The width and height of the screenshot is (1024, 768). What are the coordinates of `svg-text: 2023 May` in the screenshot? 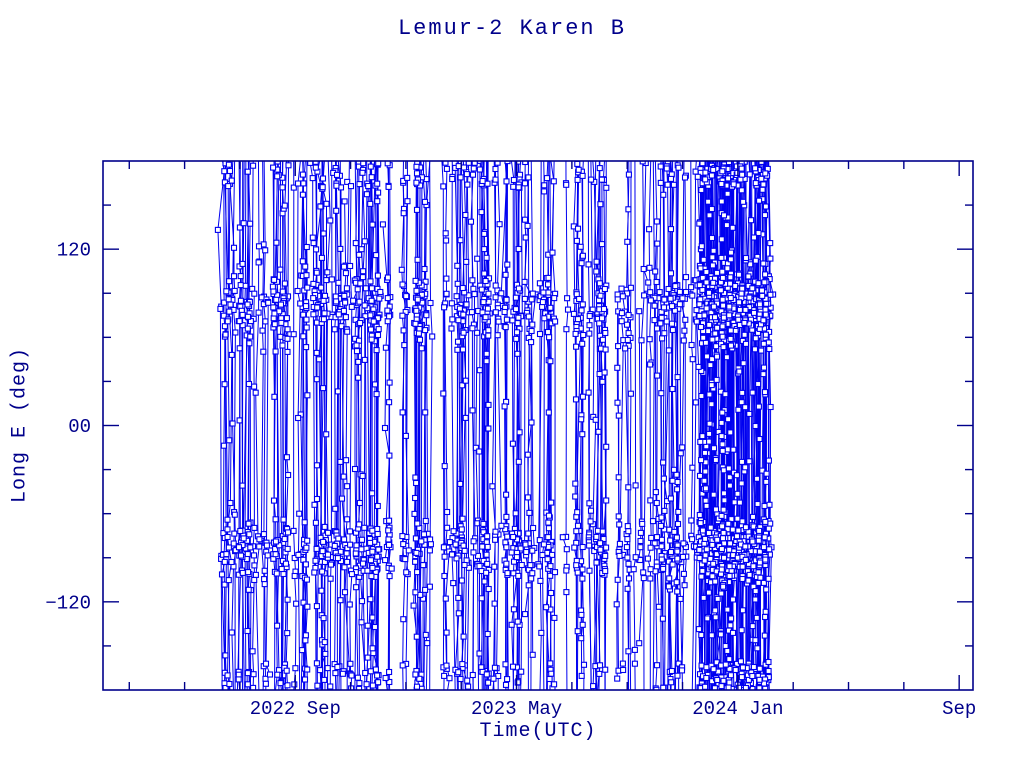 It's located at (516, 709).